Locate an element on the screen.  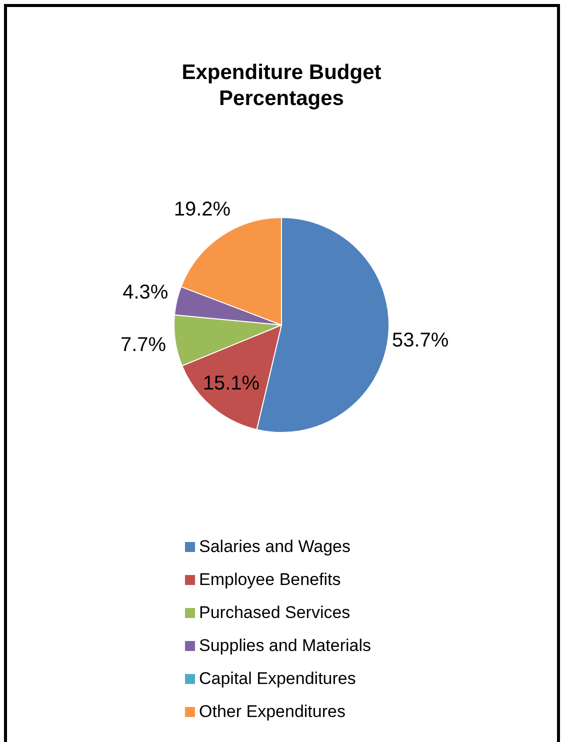
data-label: 7.7% is located at coordinates (143, 345).